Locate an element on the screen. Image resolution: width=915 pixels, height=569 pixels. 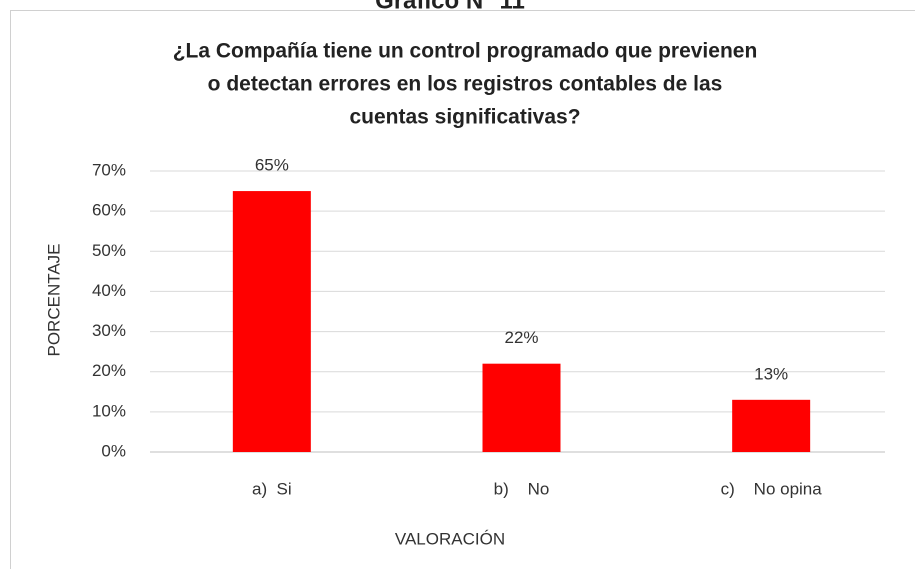
x-axis-label: VALORACIÓN is located at coordinates (450, 538).